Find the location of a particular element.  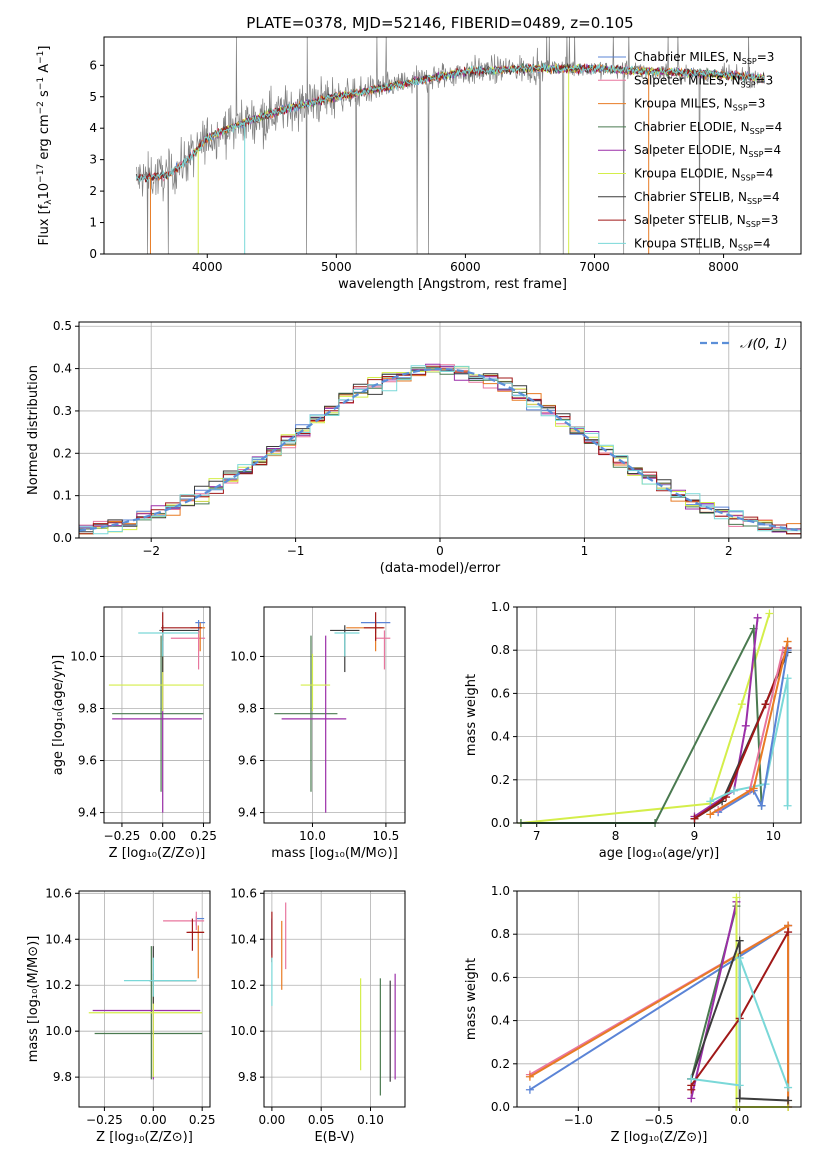

y-tick-label: 0.5 is located at coordinates (62, 326).